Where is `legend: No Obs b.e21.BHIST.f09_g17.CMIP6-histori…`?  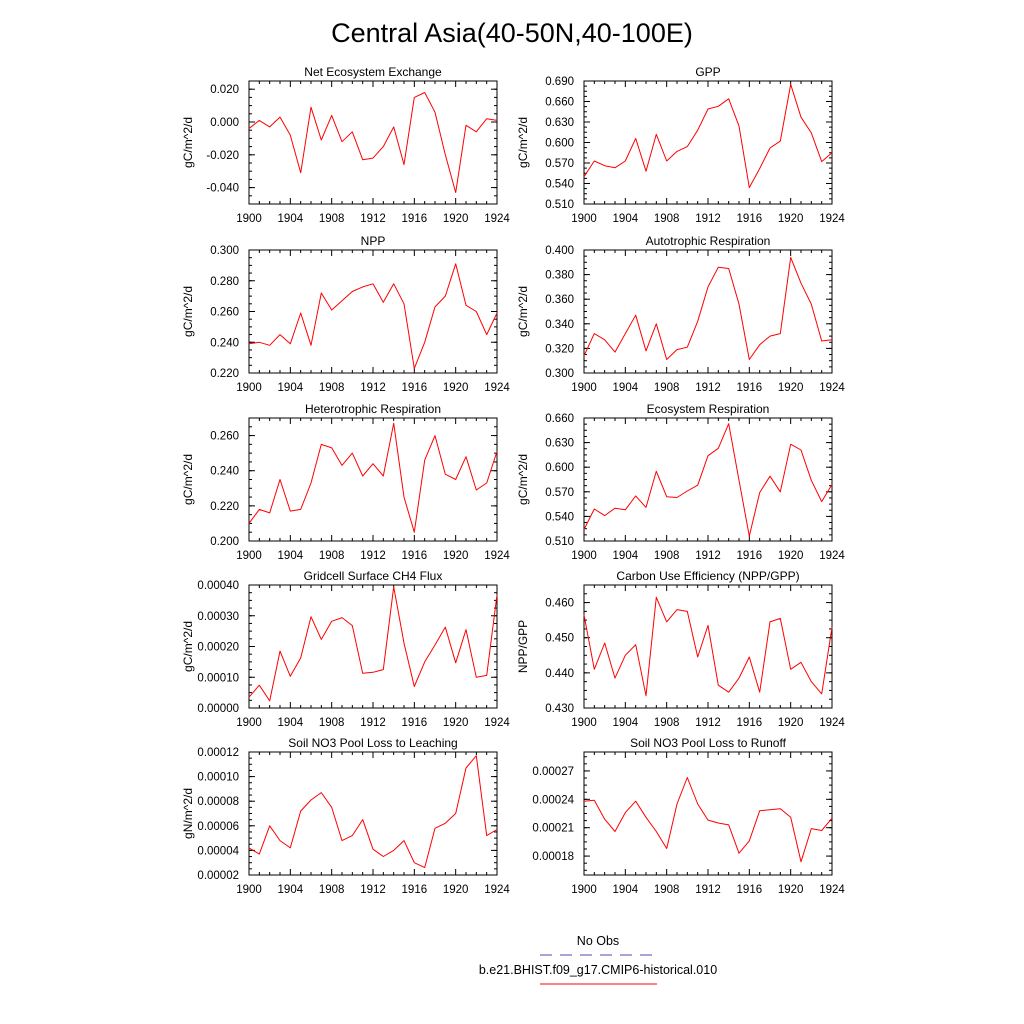 legend: No Obs b.e21.BHIST.f09_g17.CMIP6-histori… is located at coordinates (598, 959).